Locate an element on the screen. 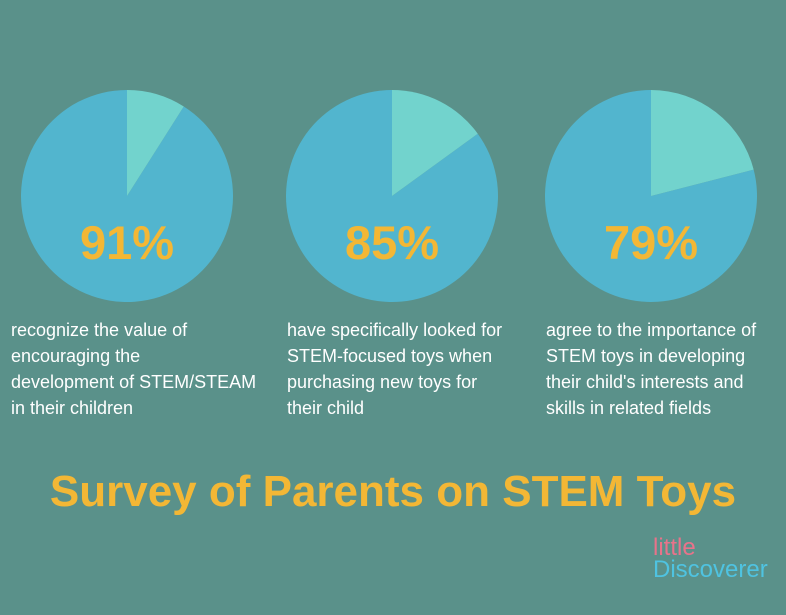 This screenshot has height=615, width=786. description-line: their child's interests and is located at coordinates (645, 382).